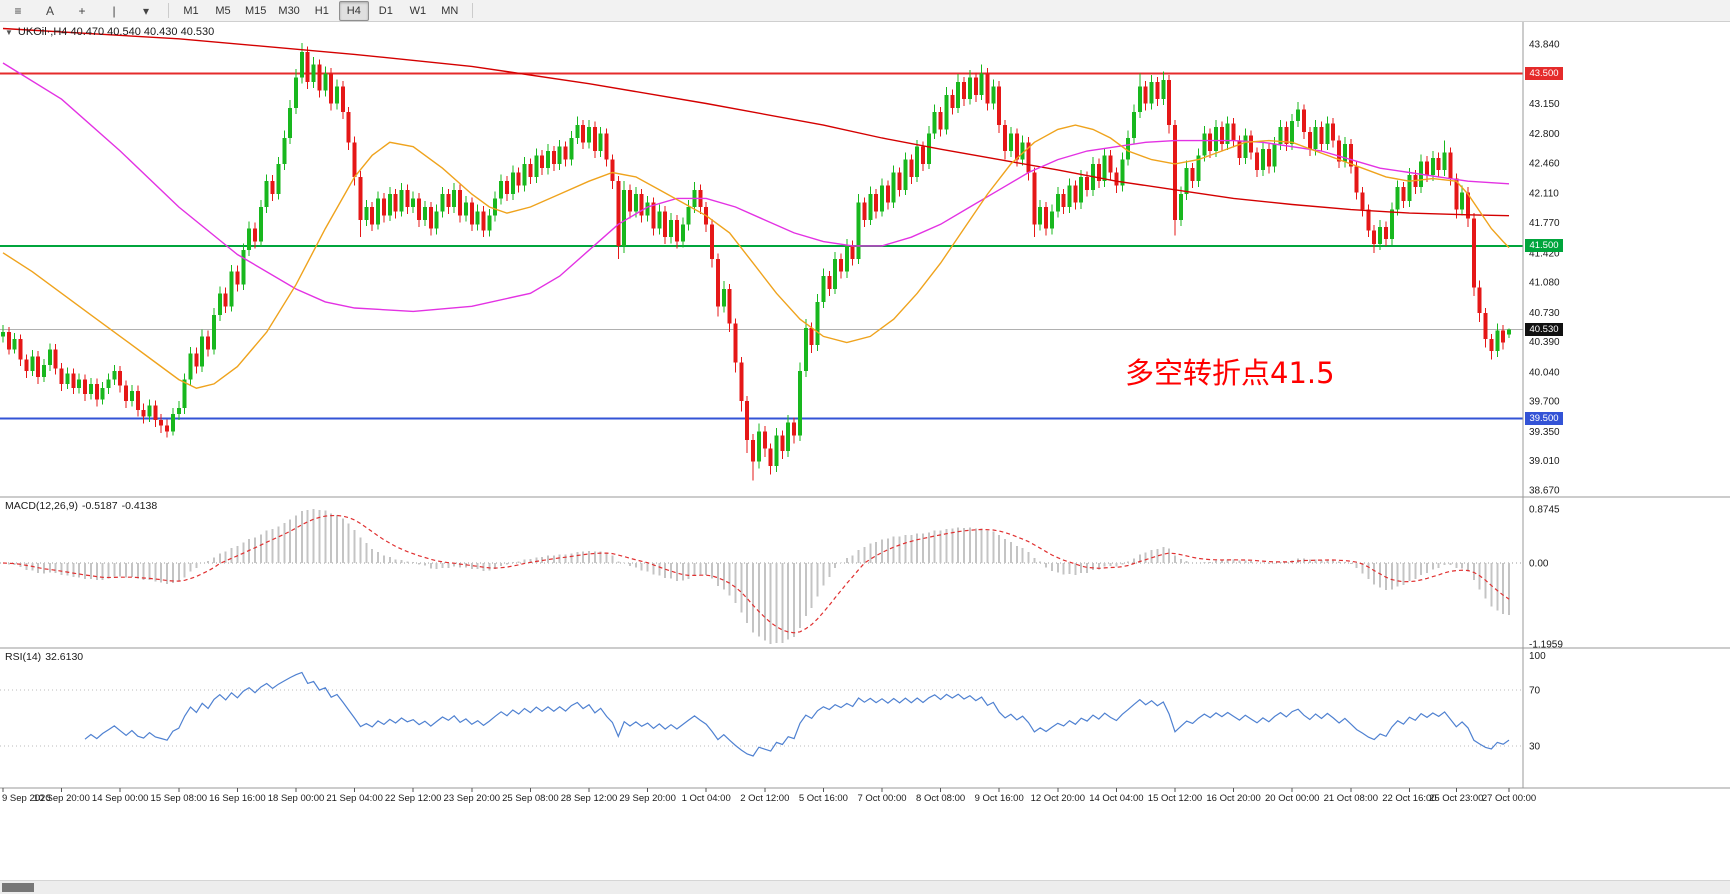 The image size is (1730, 894). What do you see at coordinates (865, 887) in the screenshot?
I see `horizontal-scrollbar` at bounding box center [865, 887].